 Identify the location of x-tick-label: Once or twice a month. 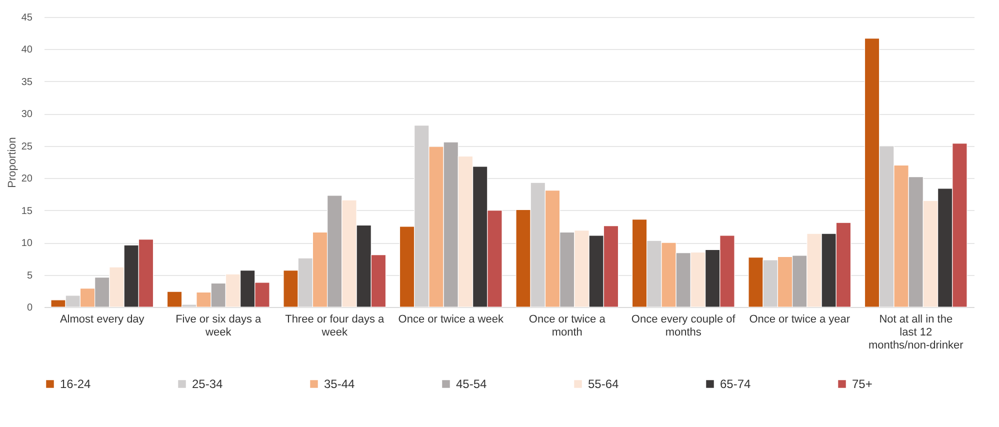
(567, 326).